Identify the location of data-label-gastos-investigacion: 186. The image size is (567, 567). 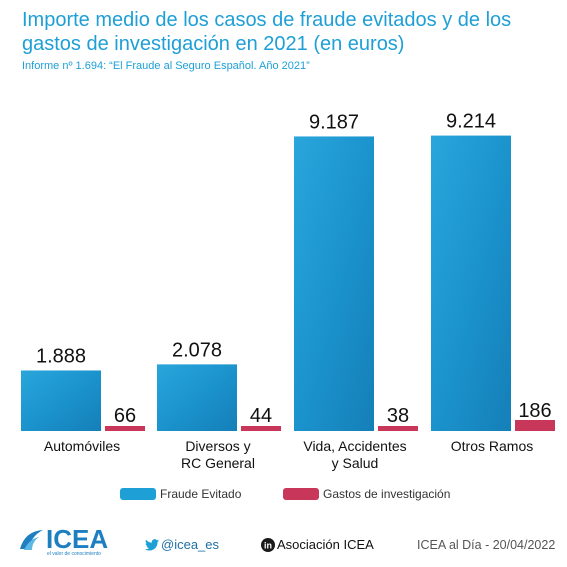
(534, 411).